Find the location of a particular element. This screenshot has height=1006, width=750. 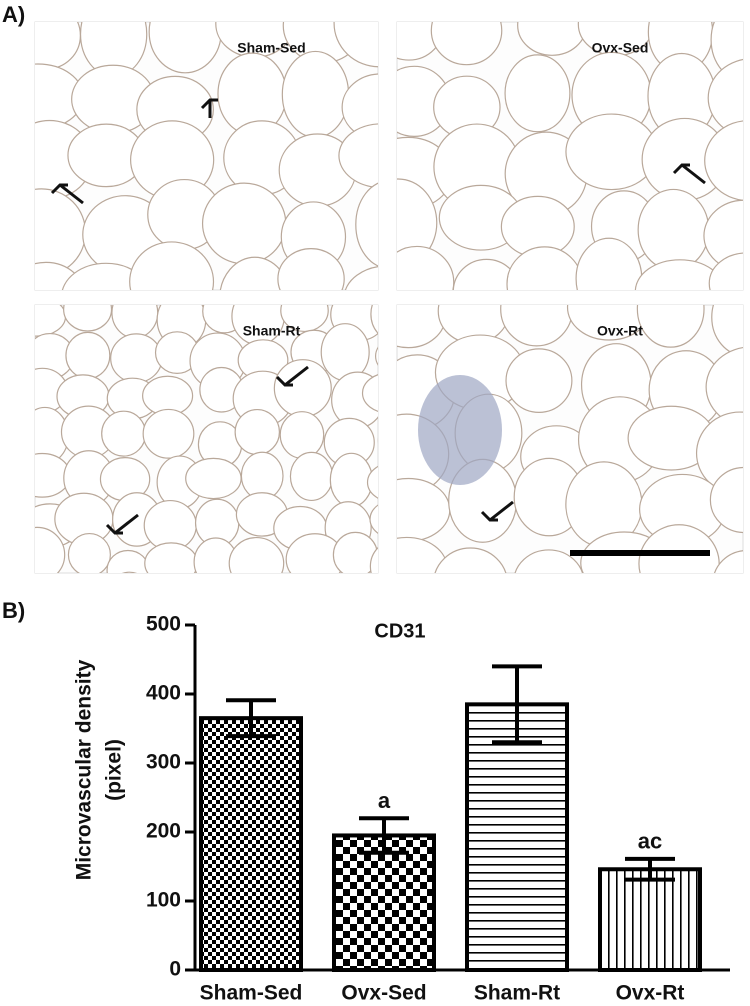

y-tick-label: 300 is located at coordinates (163, 762).